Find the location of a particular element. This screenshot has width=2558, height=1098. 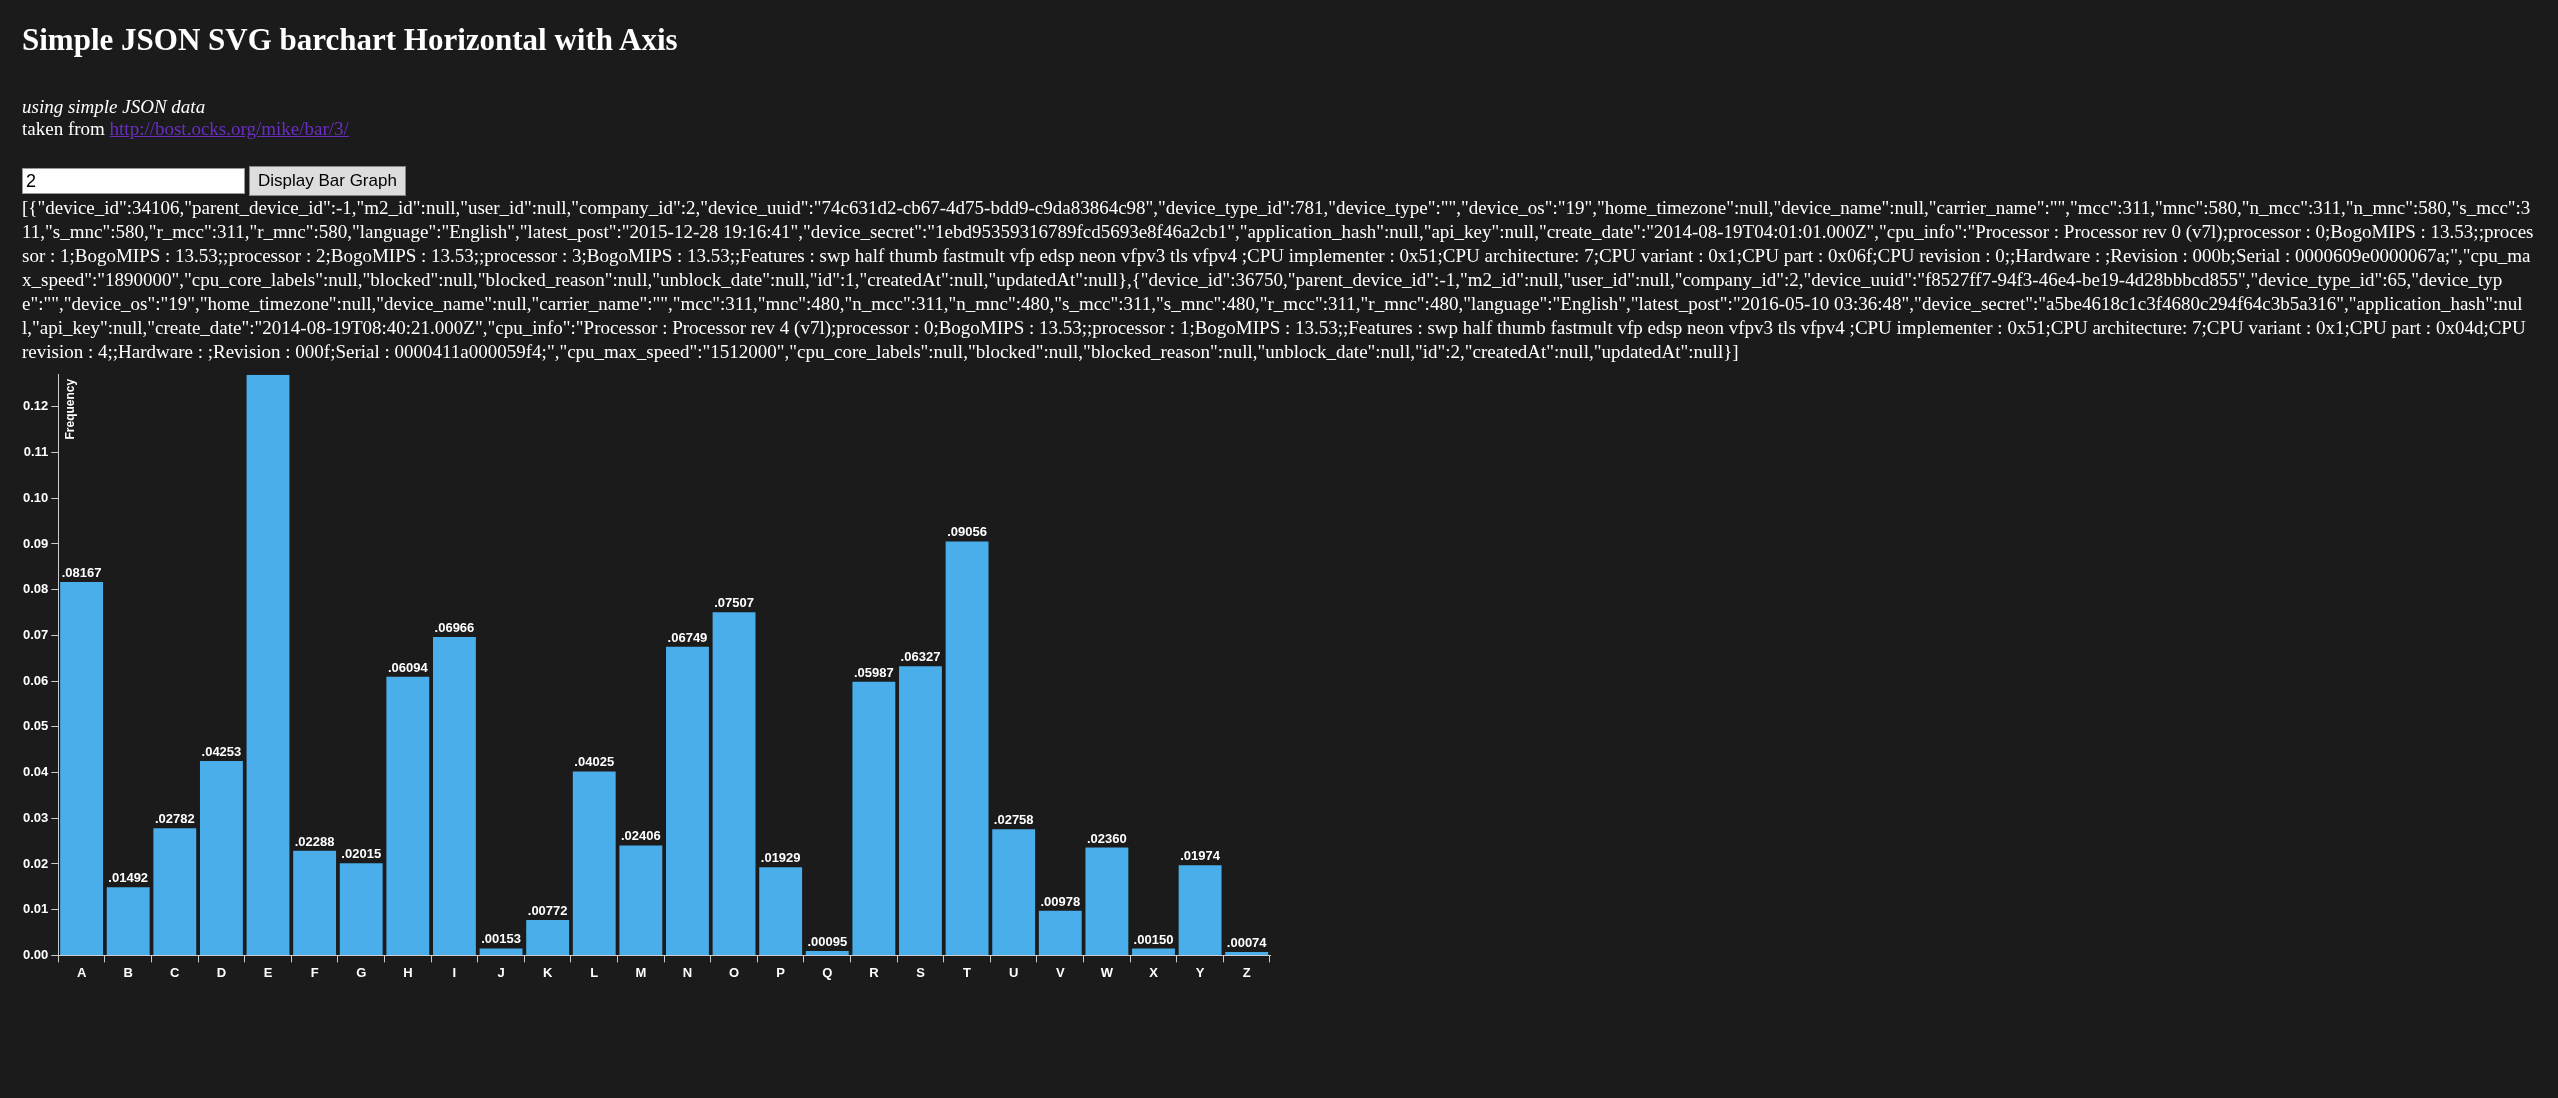

data-label: .07507 is located at coordinates (734, 603).